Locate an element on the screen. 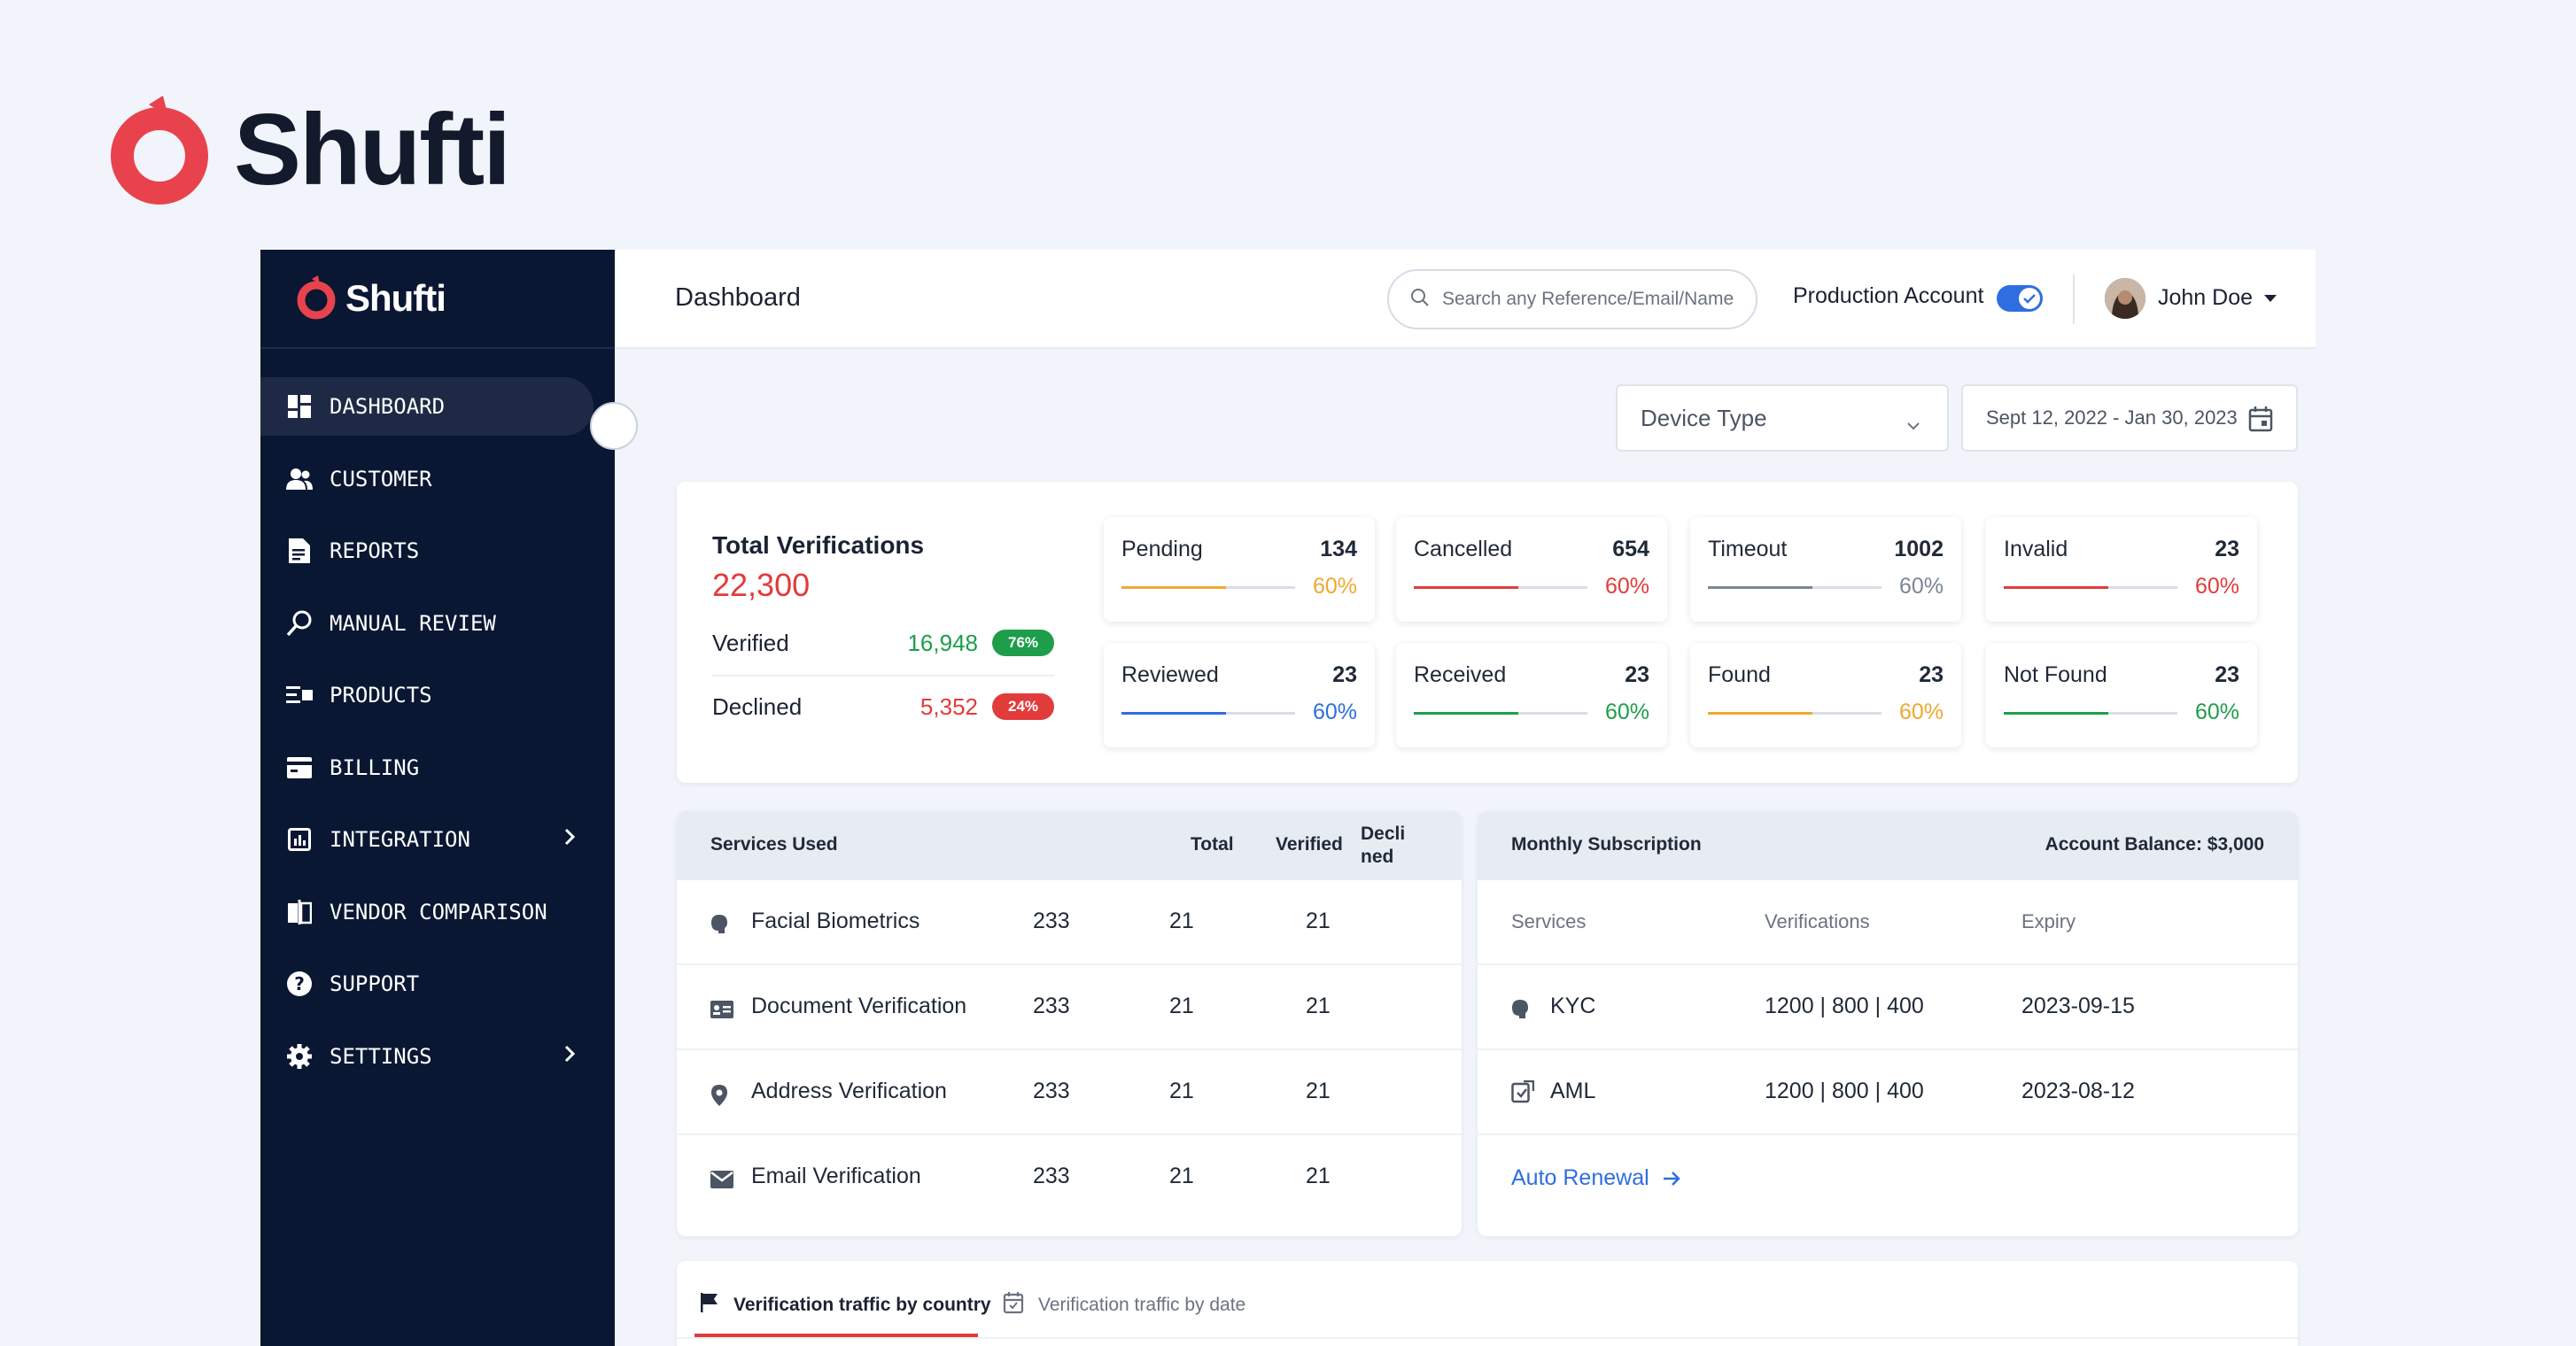  table-row: Document Verification 233 21 21 is located at coordinates (1069, 1008).